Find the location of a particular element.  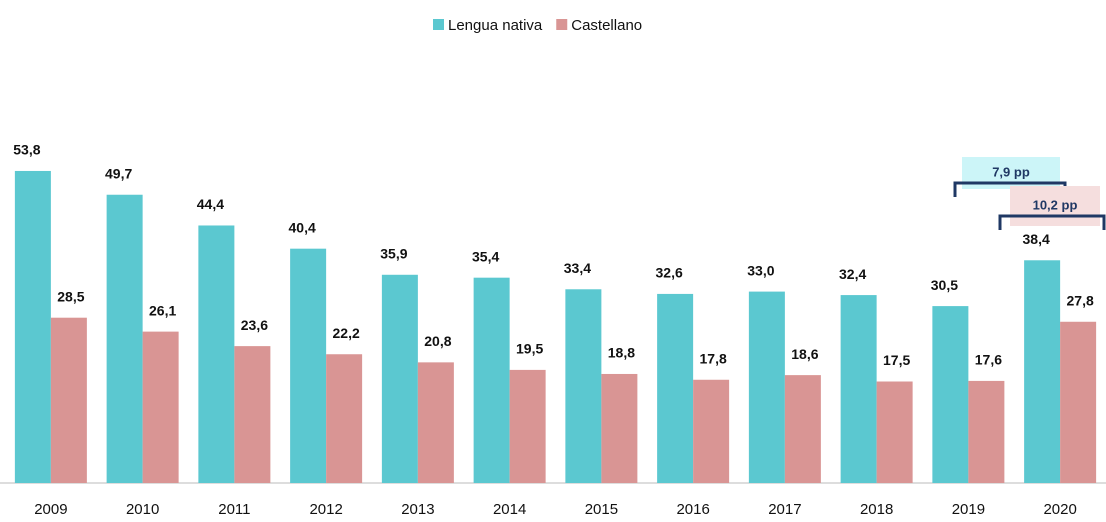

x-tick-label: 2010 is located at coordinates (142, 509).